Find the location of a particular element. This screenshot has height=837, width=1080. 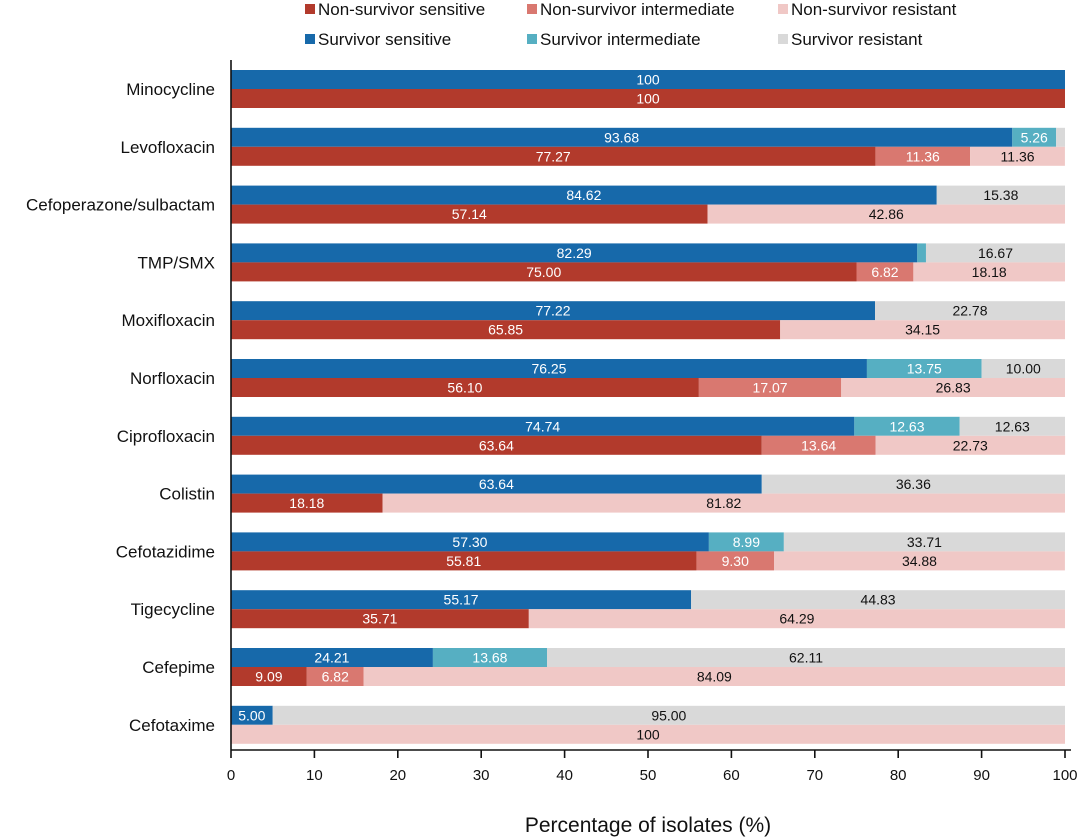

data-label: 77.27 is located at coordinates (553, 156).